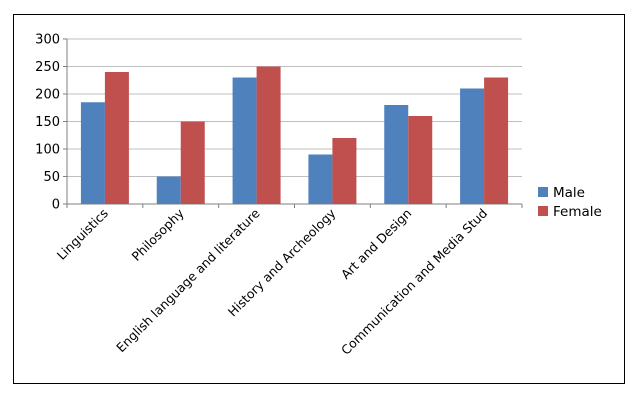  I want to click on y-tick-label: 0, so click(56, 205).